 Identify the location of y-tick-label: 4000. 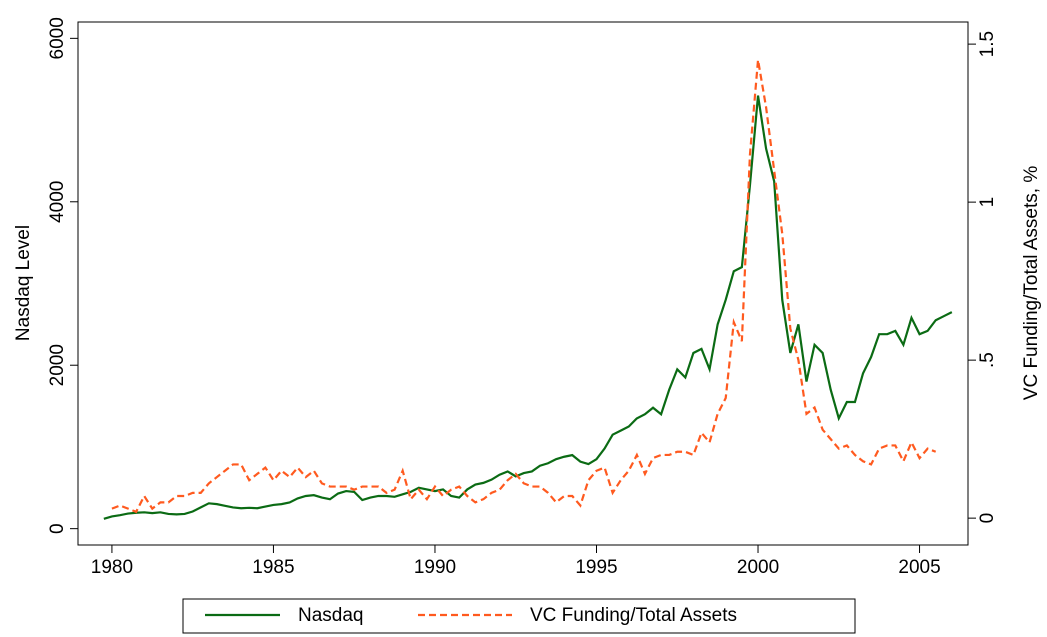
(57, 202).